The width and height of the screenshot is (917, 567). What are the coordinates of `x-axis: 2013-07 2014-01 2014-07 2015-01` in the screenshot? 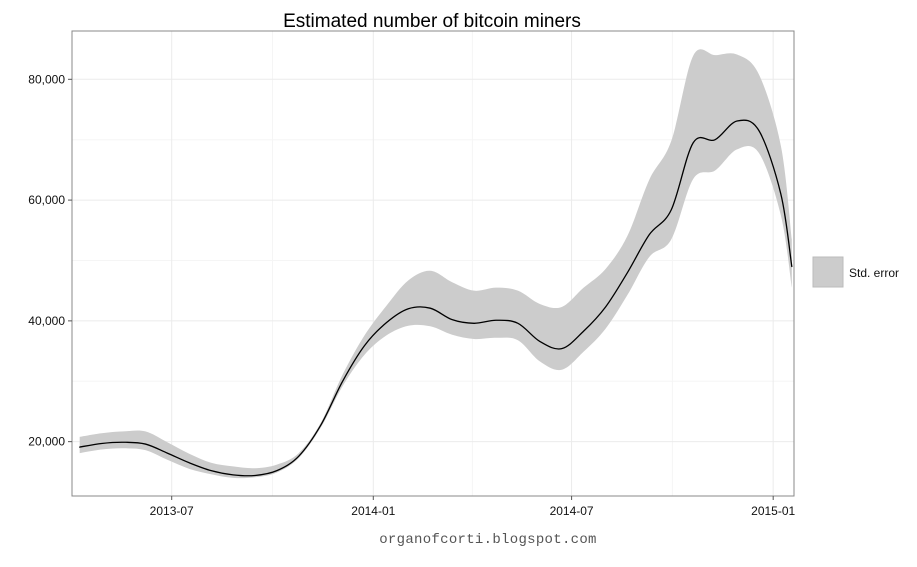 It's located at (473, 507).